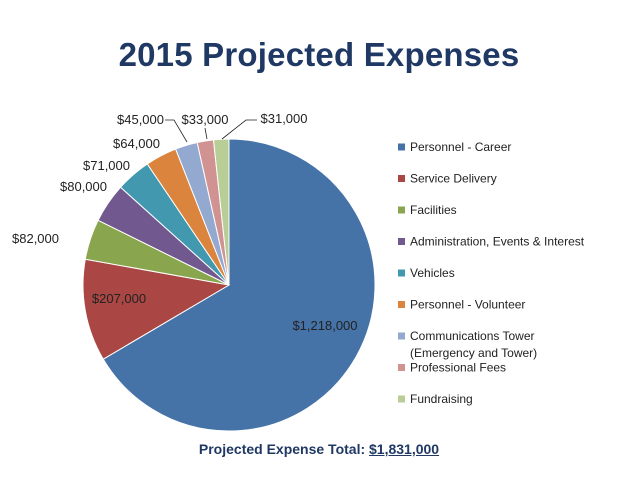 This screenshot has height=479, width=638. Describe the element at coordinates (35, 238) in the screenshot. I see `data-label-facilities: $82,000` at that location.